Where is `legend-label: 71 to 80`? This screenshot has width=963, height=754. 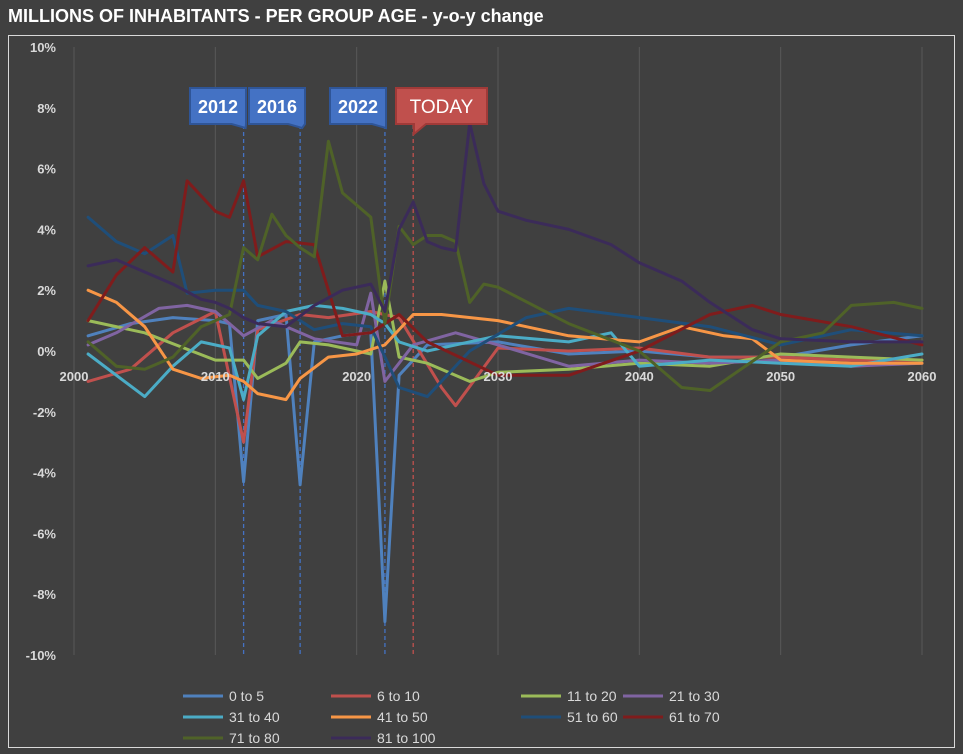
legend-label: 71 to 80 is located at coordinates (254, 738).